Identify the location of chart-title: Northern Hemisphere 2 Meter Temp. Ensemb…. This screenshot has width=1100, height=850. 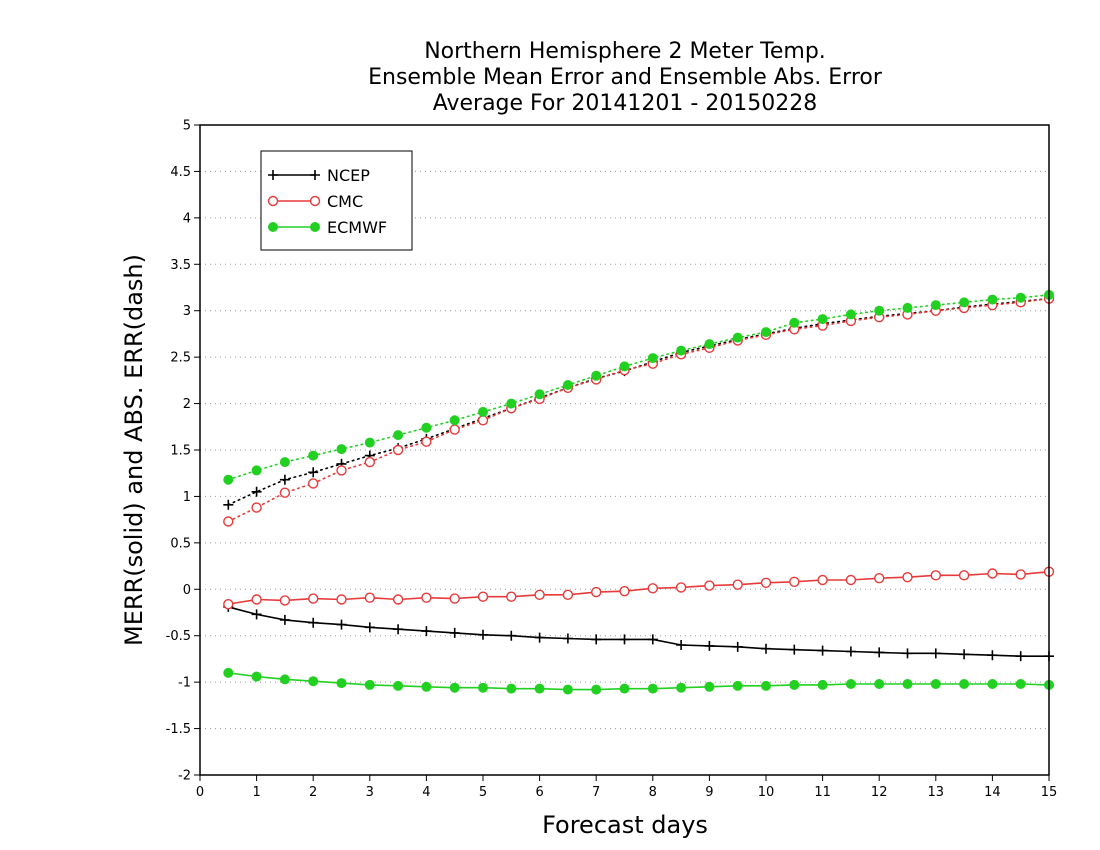
(625, 77).